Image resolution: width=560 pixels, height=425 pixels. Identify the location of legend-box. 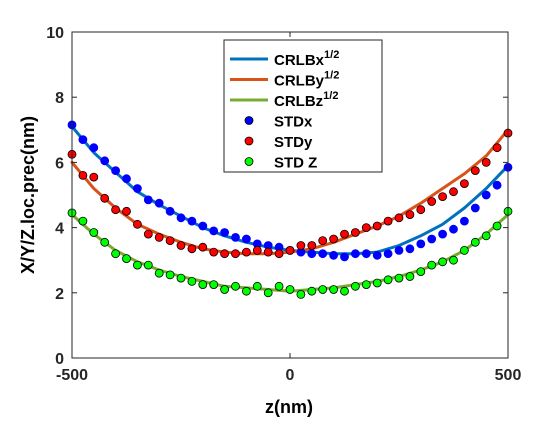
(303, 106).